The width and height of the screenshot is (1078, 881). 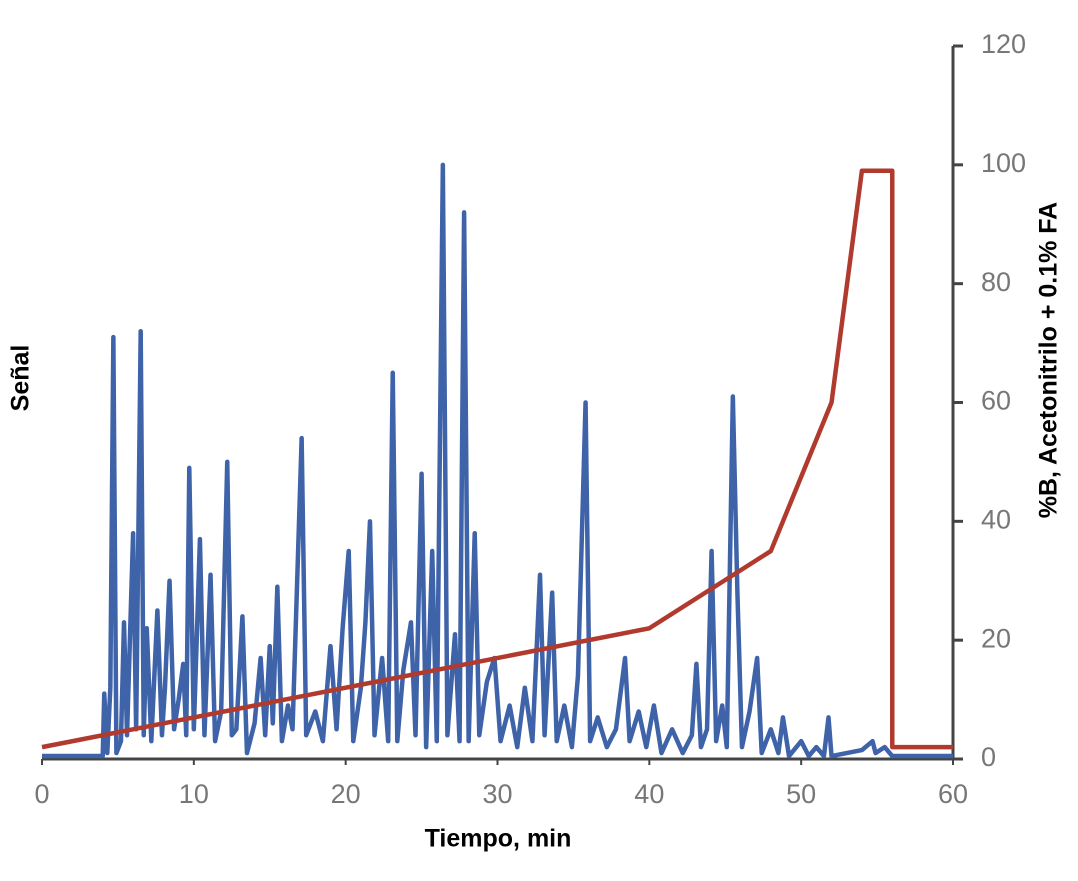 I want to click on x-tick-label: 50, so click(x=801, y=794).